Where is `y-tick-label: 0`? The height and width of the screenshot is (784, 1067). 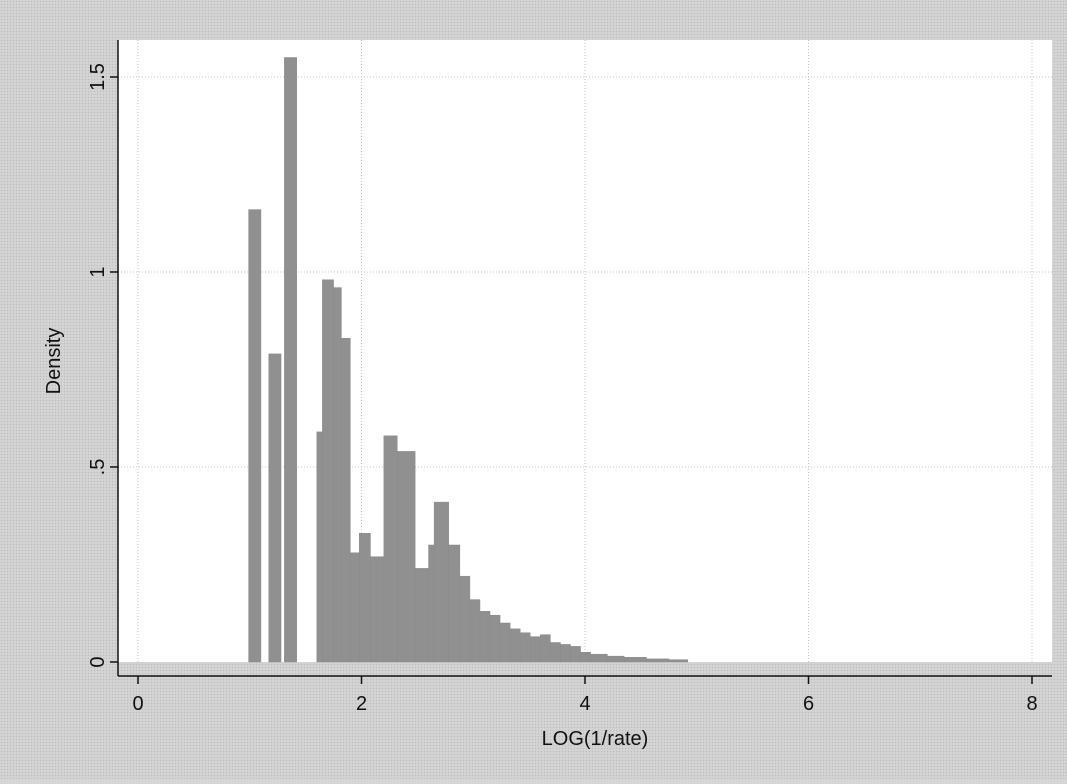 y-tick-label: 0 is located at coordinates (98, 661).